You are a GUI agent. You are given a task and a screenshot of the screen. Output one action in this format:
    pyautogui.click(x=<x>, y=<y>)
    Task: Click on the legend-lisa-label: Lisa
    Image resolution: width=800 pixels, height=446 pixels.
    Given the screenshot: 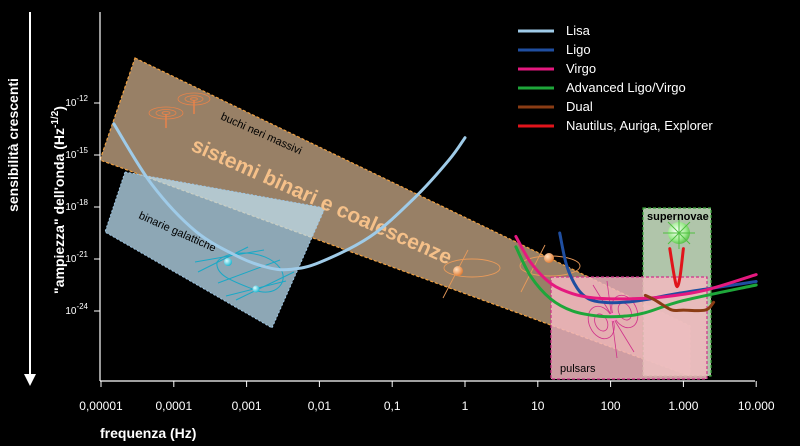 What is the action you would take?
    pyautogui.click(x=578, y=30)
    